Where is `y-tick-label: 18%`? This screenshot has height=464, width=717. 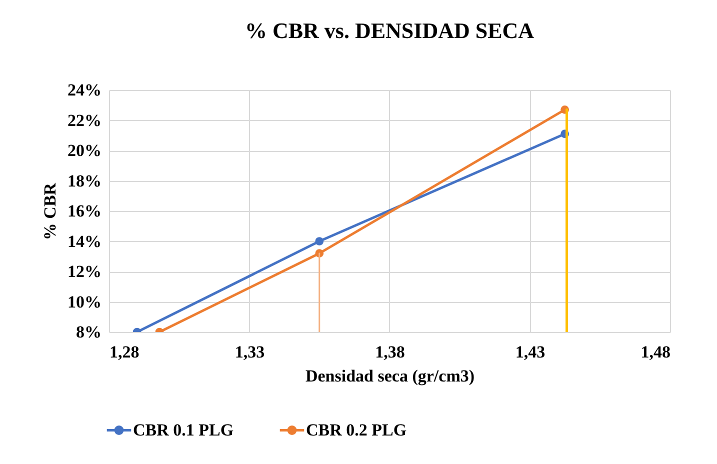
y-tick-label: 18% is located at coordinates (85, 180).